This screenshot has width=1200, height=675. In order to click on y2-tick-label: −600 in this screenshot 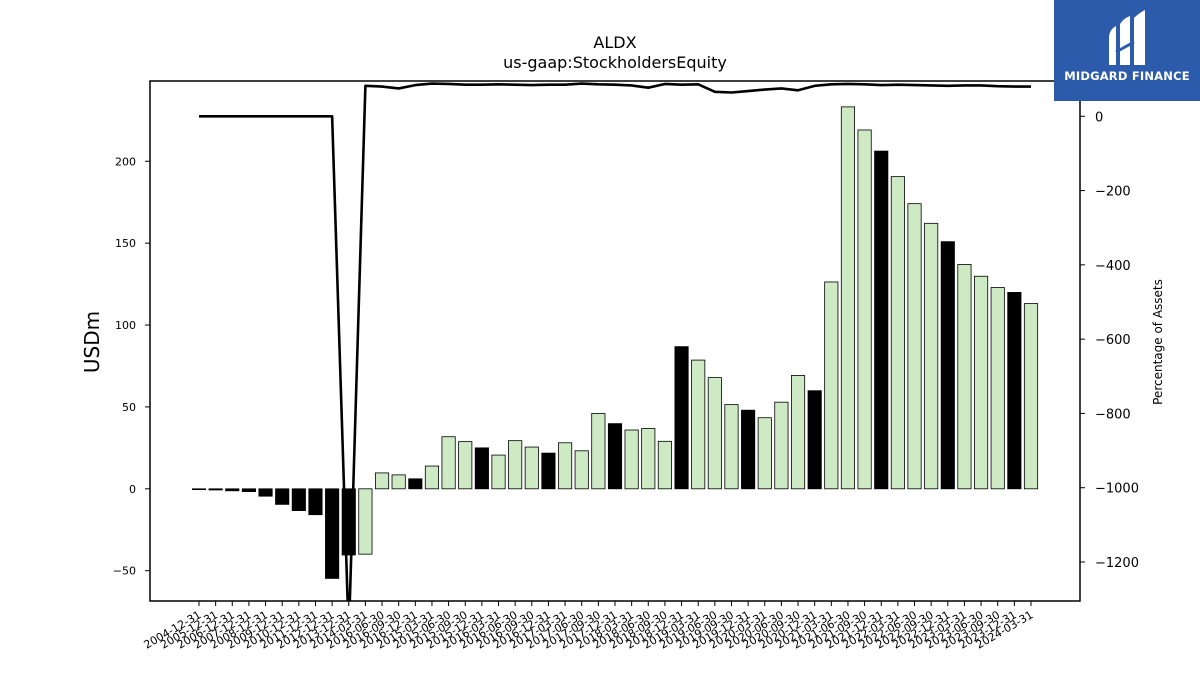, I will do `click(1113, 340)`.